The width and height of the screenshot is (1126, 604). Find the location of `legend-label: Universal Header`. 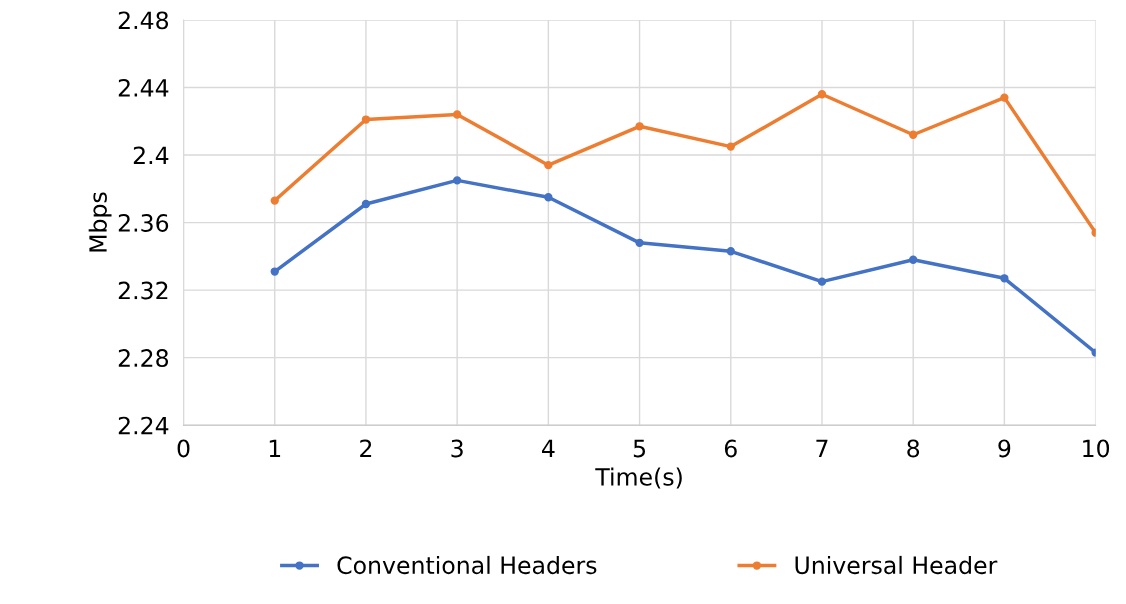

legend-label: Universal Header is located at coordinates (896, 565).